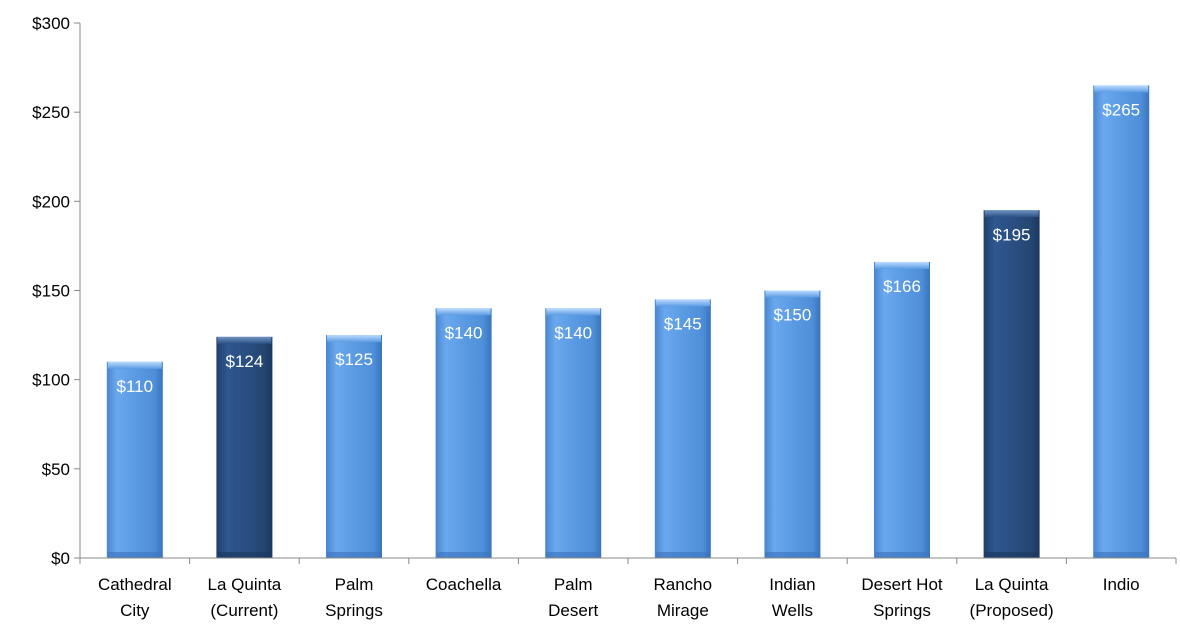 The image size is (1180, 625). What do you see at coordinates (51, 23) in the screenshot?
I see `y-tick-label: $300` at bounding box center [51, 23].